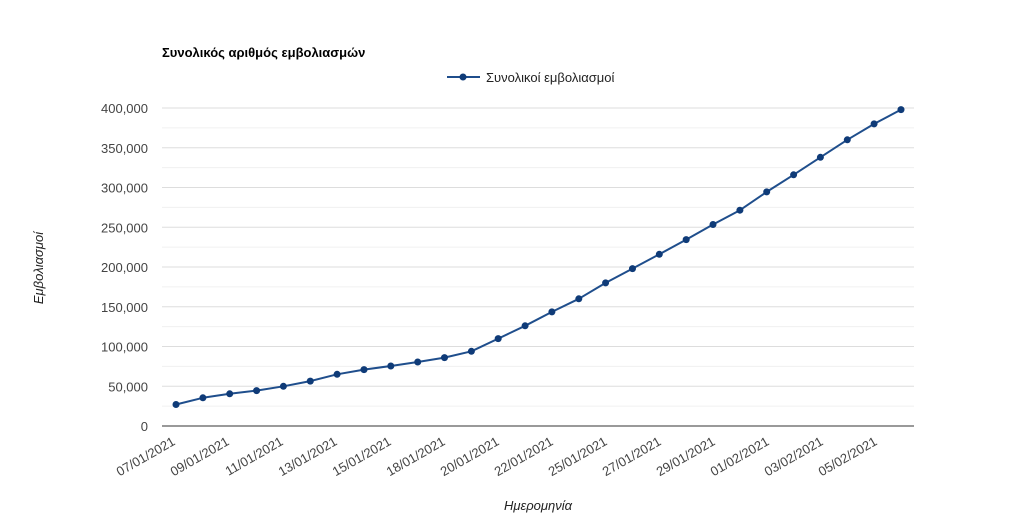 This screenshot has width=1024, height=525. Describe the element at coordinates (124, 108) in the screenshot. I see `y-tick-label: 400,000` at that location.